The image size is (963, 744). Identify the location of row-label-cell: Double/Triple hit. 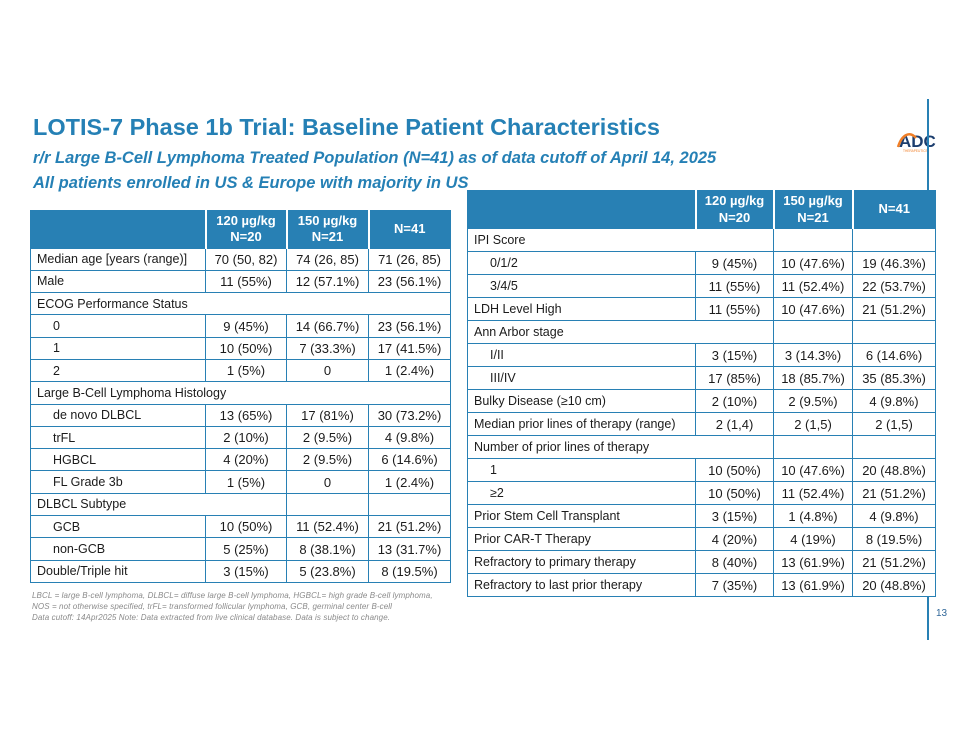
(118, 571).